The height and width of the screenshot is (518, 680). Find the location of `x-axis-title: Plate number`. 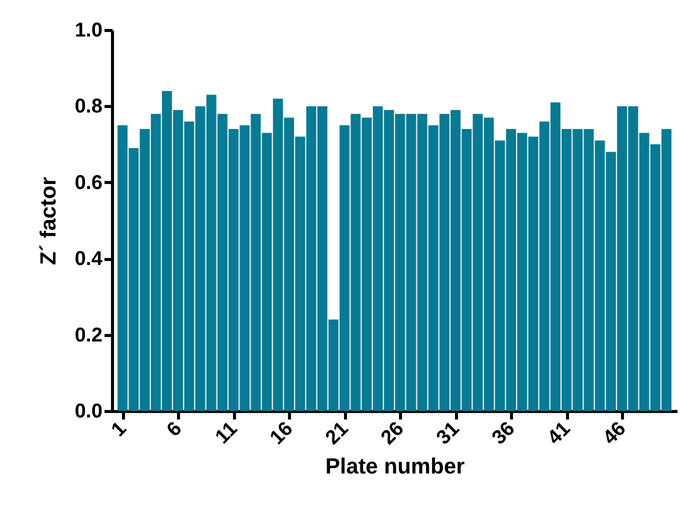

x-axis-title: Plate number is located at coordinates (395, 465).